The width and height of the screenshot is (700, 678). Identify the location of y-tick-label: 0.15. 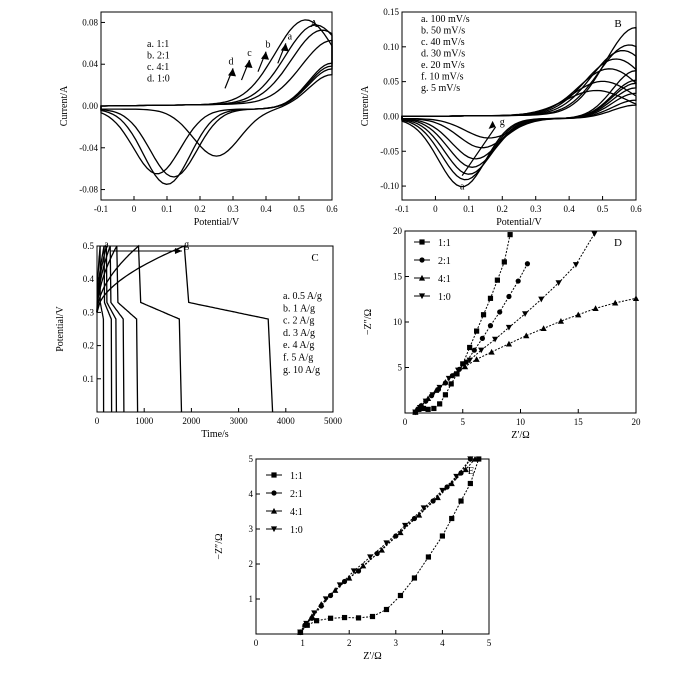
(391, 12).